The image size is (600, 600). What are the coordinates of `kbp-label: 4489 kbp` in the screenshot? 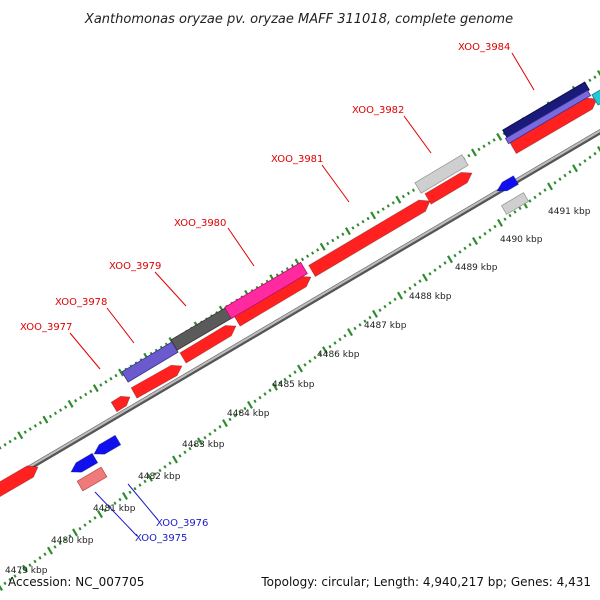 It's located at (476, 268).